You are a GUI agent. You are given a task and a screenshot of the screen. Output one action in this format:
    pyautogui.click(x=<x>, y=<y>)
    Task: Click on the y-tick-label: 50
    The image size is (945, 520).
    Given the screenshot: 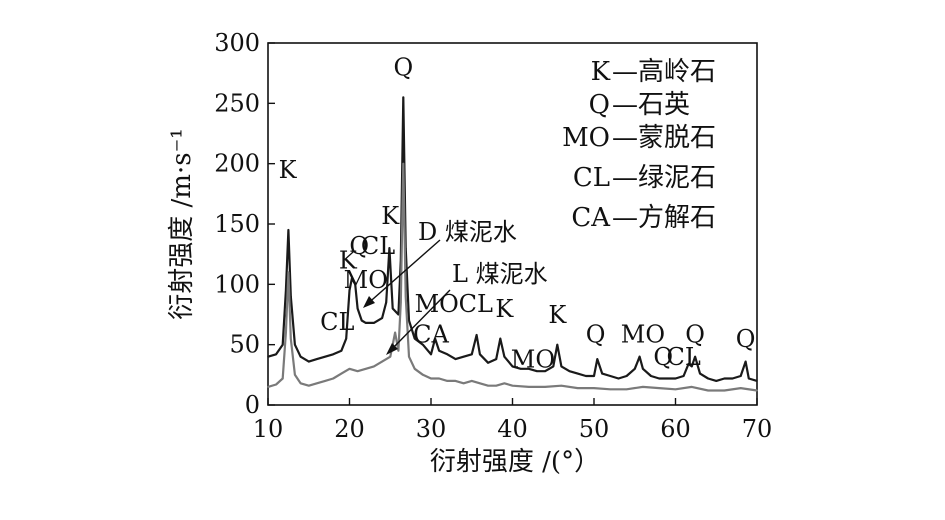 What is the action you would take?
    pyautogui.click(x=244, y=345)
    